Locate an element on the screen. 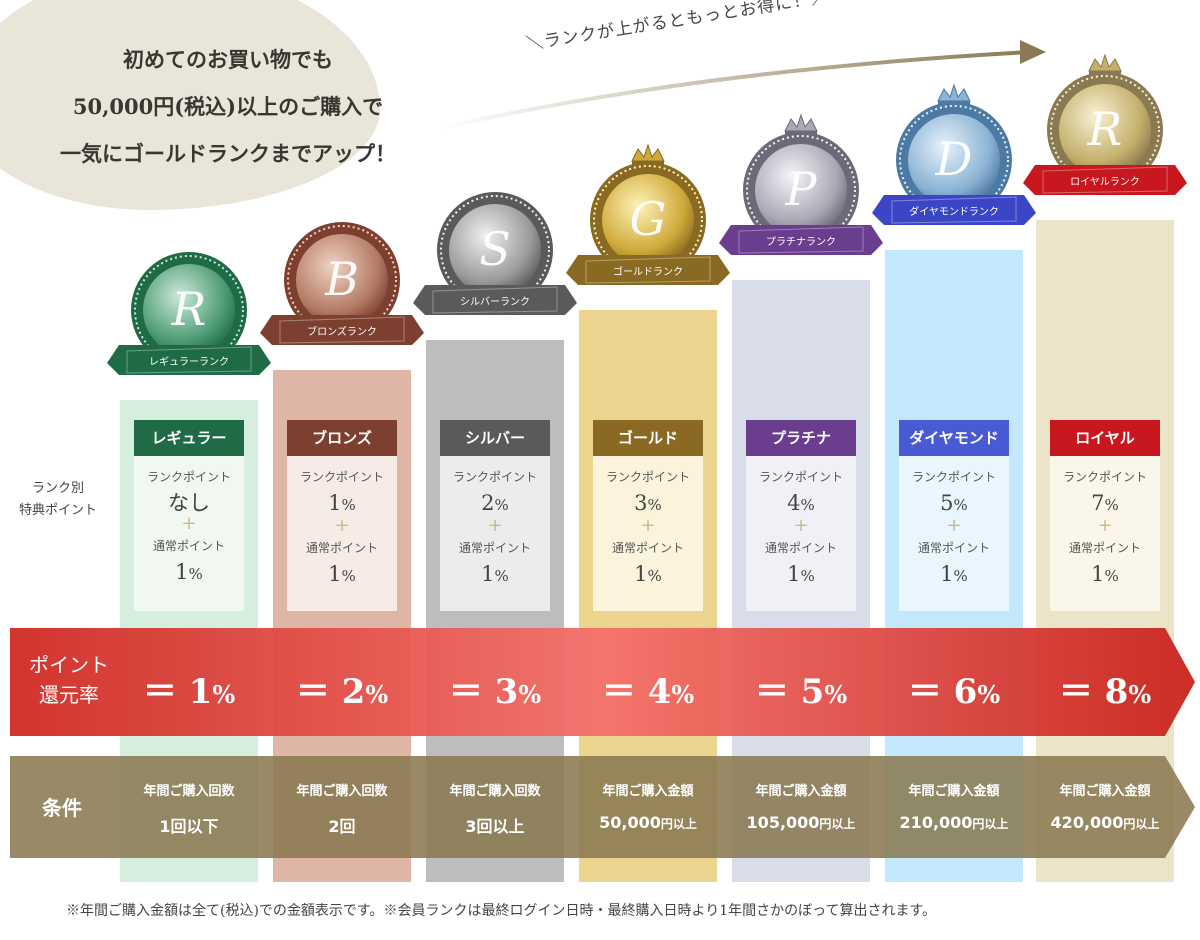 This screenshot has width=1200, height=940. rank-name-bronze: ブロンズ is located at coordinates (342, 438).